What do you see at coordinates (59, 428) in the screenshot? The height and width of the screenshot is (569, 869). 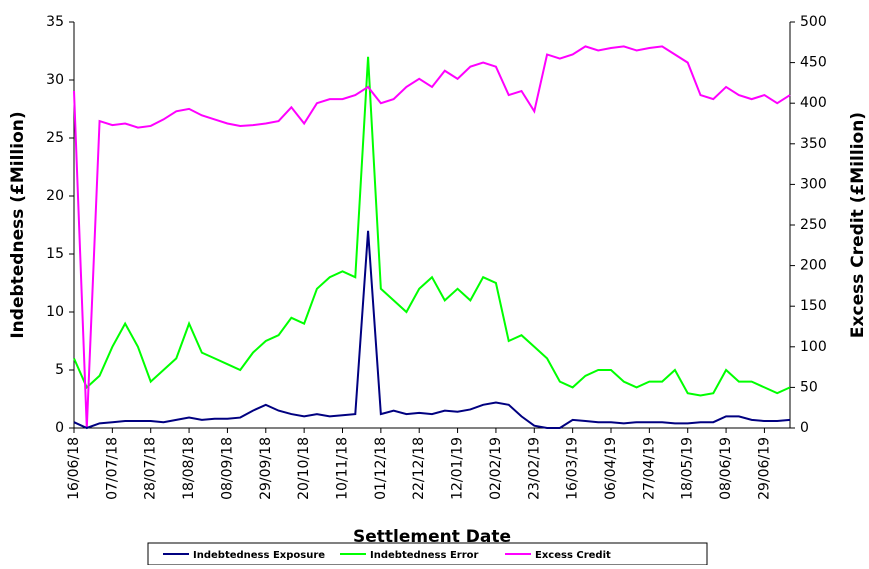 I see `y-tick-label: 0` at bounding box center [59, 428].